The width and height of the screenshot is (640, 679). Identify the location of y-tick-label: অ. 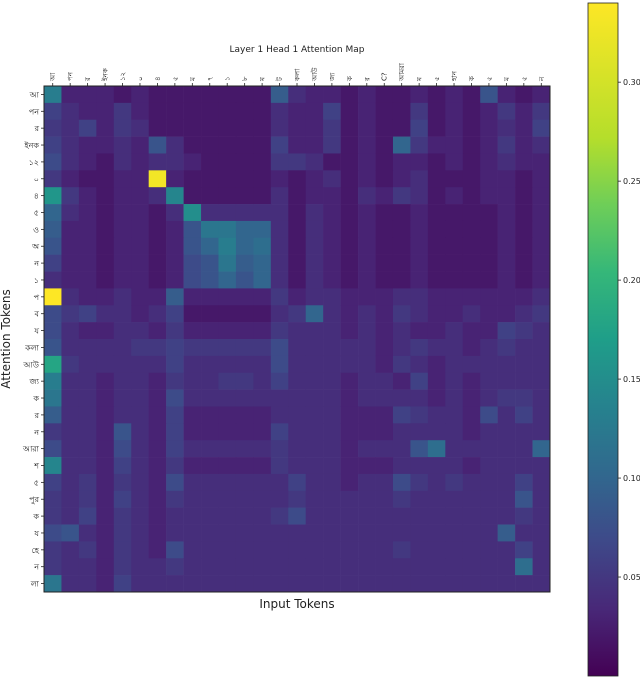
(35, 246).